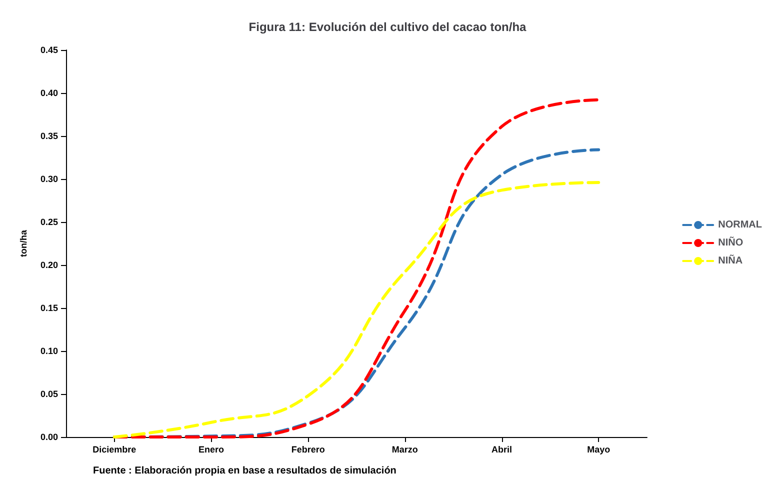 Image resolution: width=775 pixels, height=486 pixels. Describe the element at coordinates (405, 449) in the screenshot. I see `x-tick-label: Marzo` at that location.